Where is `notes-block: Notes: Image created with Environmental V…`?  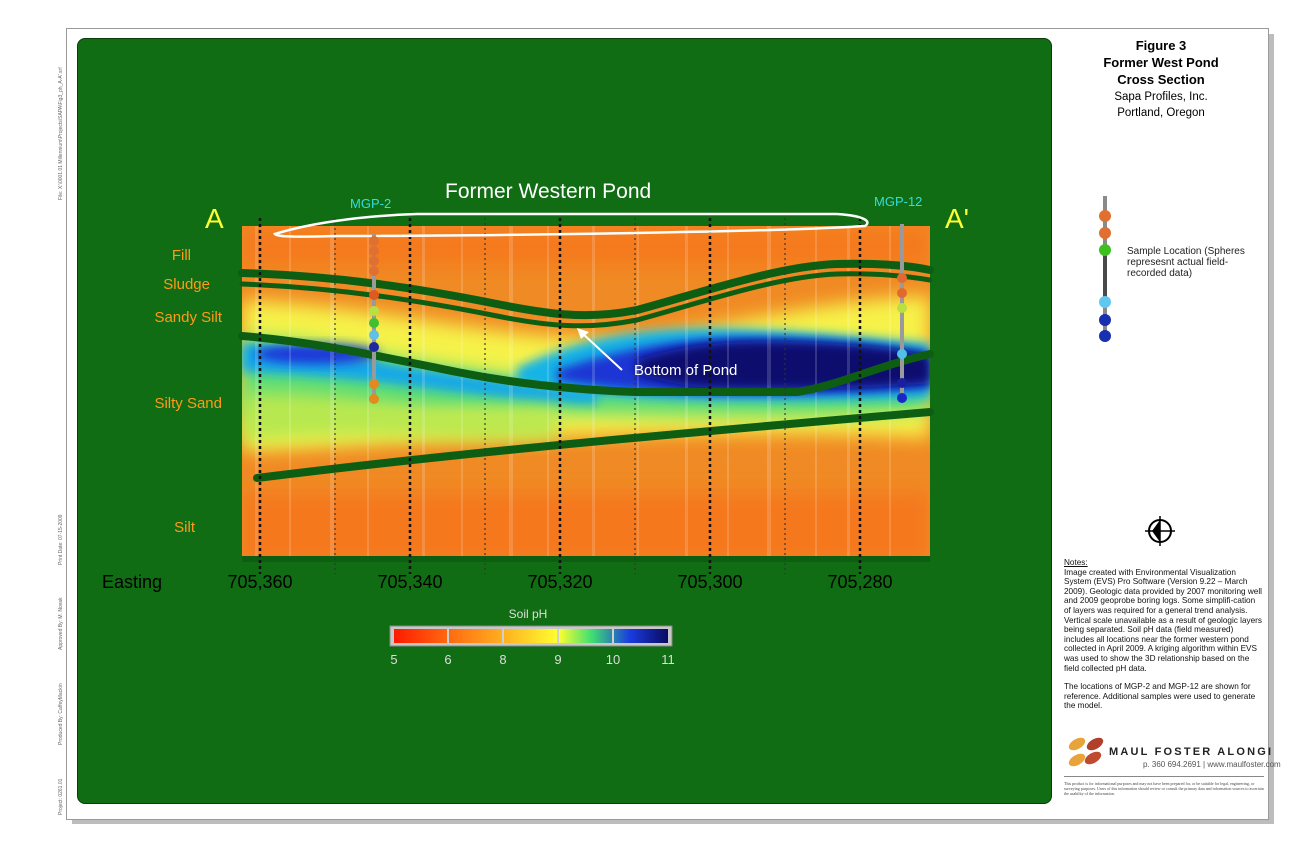 notes-block: Notes: Image created with Environmental V… is located at coordinates (1164, 639).